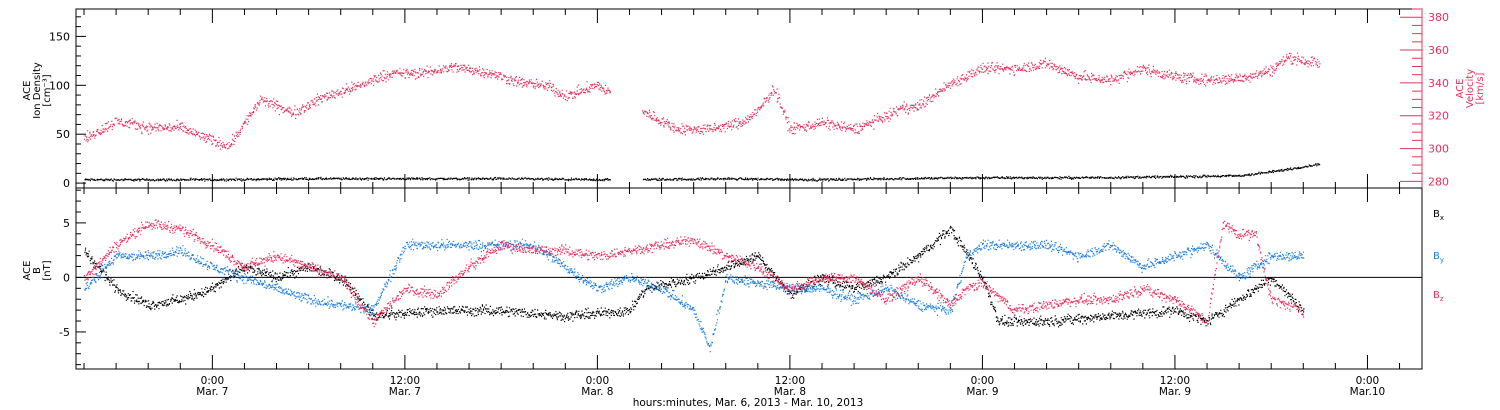 This screenshot has width=1500, height=410. I want to click on legend-bz: Bz, so click(1438, 296).